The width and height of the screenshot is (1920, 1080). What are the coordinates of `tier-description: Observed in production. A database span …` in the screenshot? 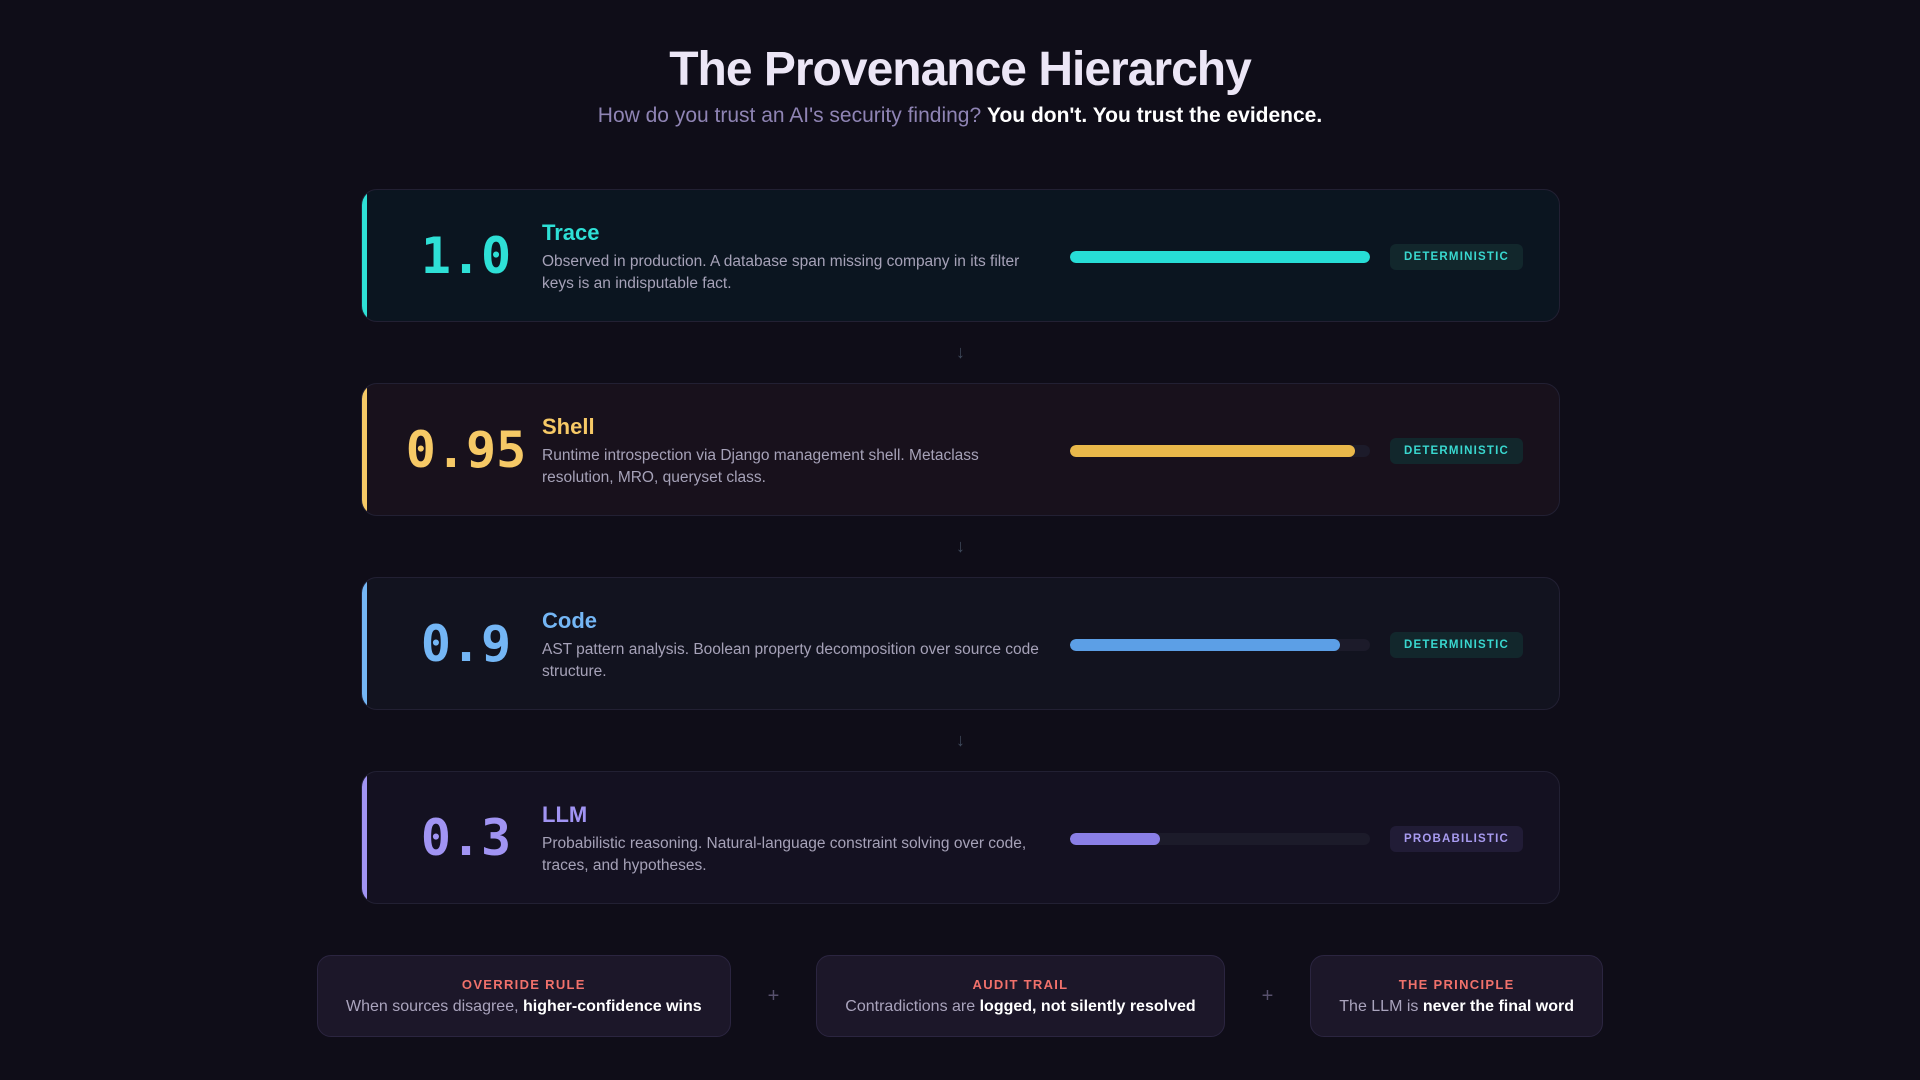 It's located at (781, 272).